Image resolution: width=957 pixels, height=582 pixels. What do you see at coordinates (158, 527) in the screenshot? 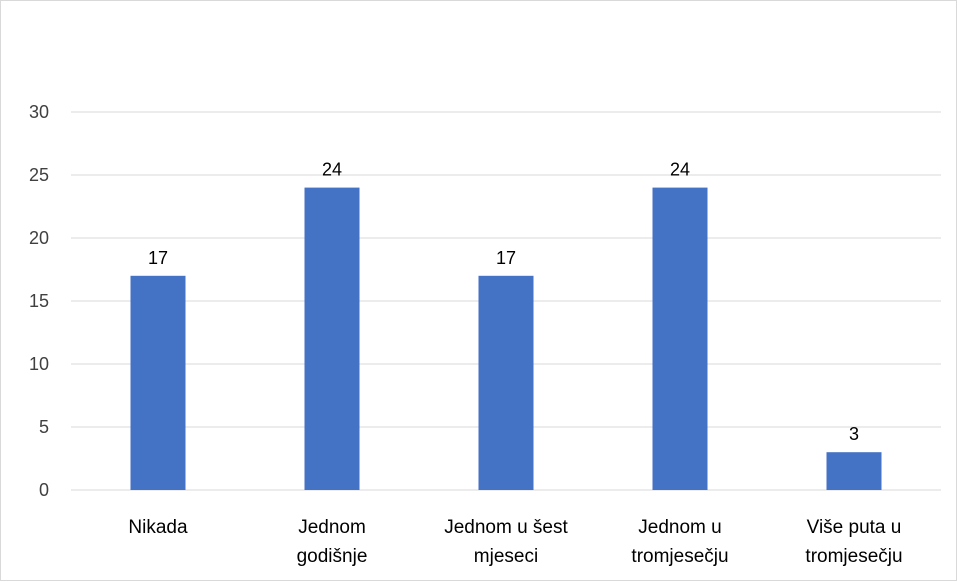
I see `category-label: Nikada` at bounding box center [158, 527].